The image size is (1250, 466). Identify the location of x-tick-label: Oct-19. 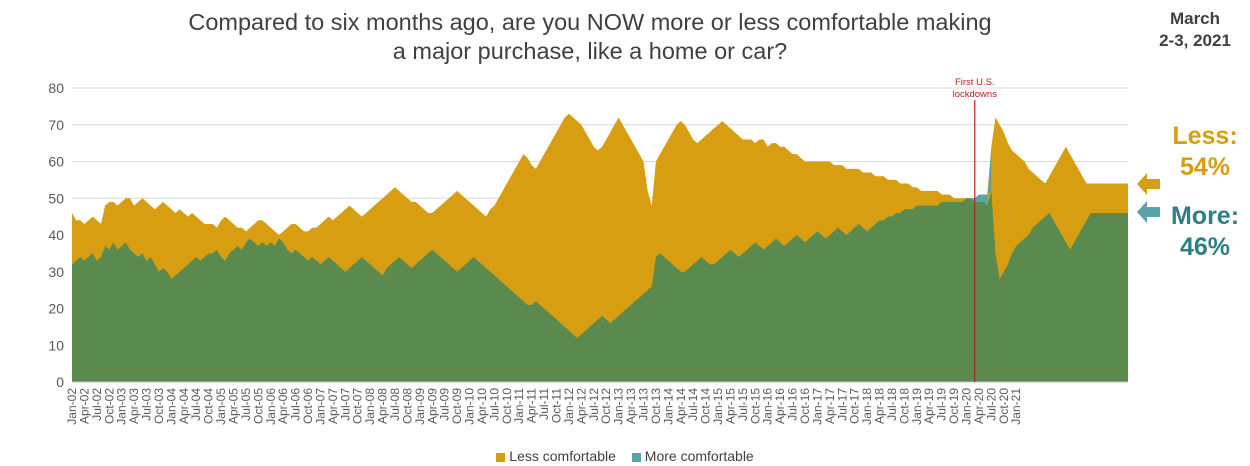
(954, 406).